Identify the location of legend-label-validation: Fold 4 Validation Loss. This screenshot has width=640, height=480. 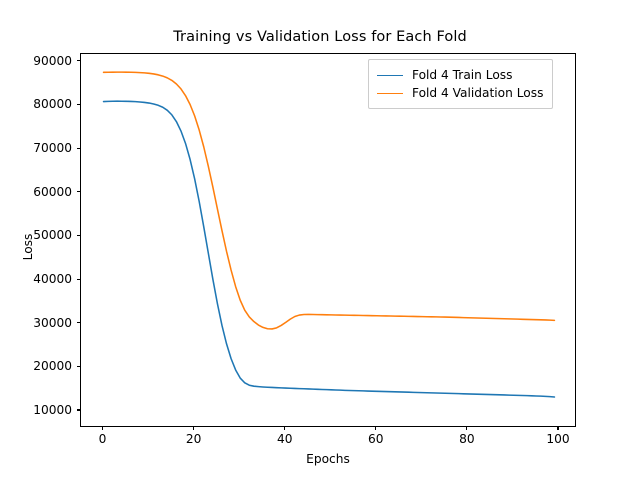
(478, 93).